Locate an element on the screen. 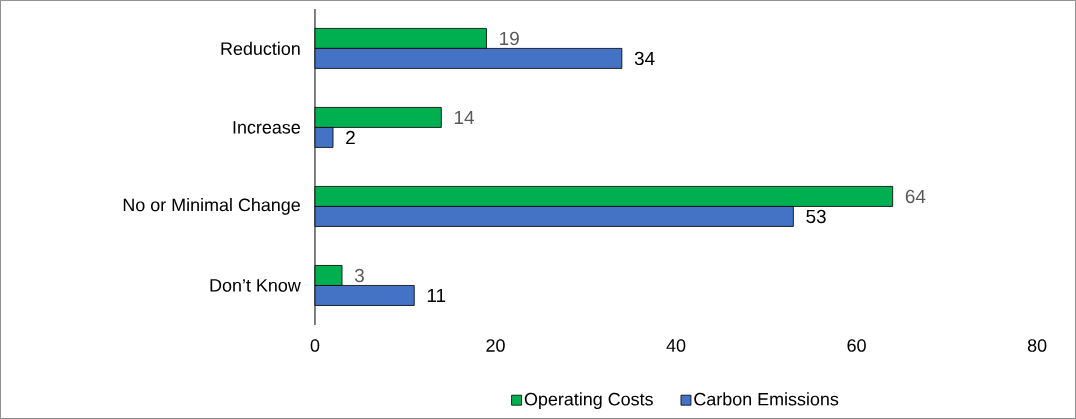 This screenshot has height=419, width=1076. data-label: 2 is located at coordinates (350, 137).